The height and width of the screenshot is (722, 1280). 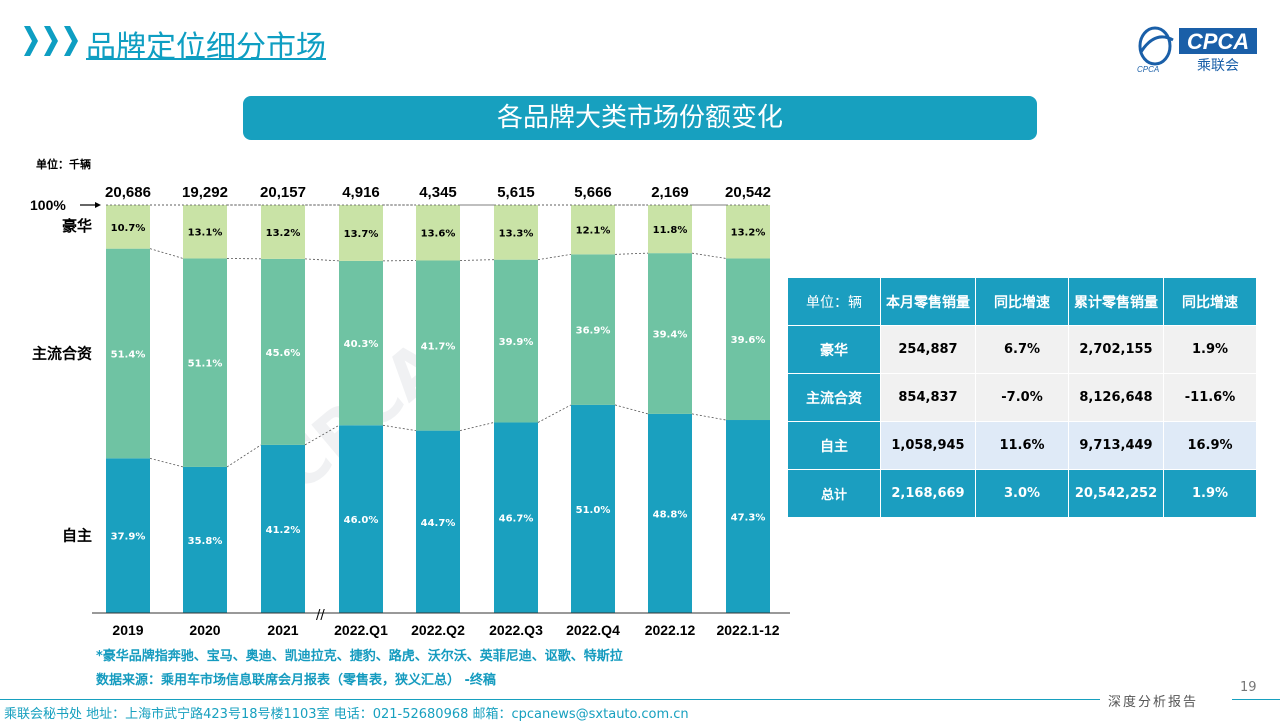 What do you see at coordinates (670, 514) in the screenshot?
I see `data-label: 48.8%` at bounding box center [670, 514].